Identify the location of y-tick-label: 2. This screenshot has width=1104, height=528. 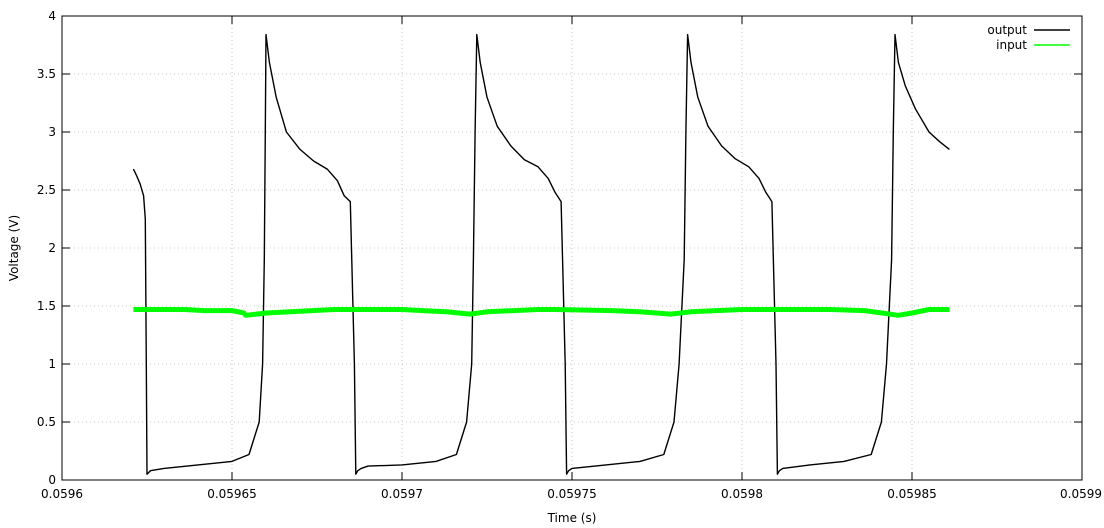
(52, 248).